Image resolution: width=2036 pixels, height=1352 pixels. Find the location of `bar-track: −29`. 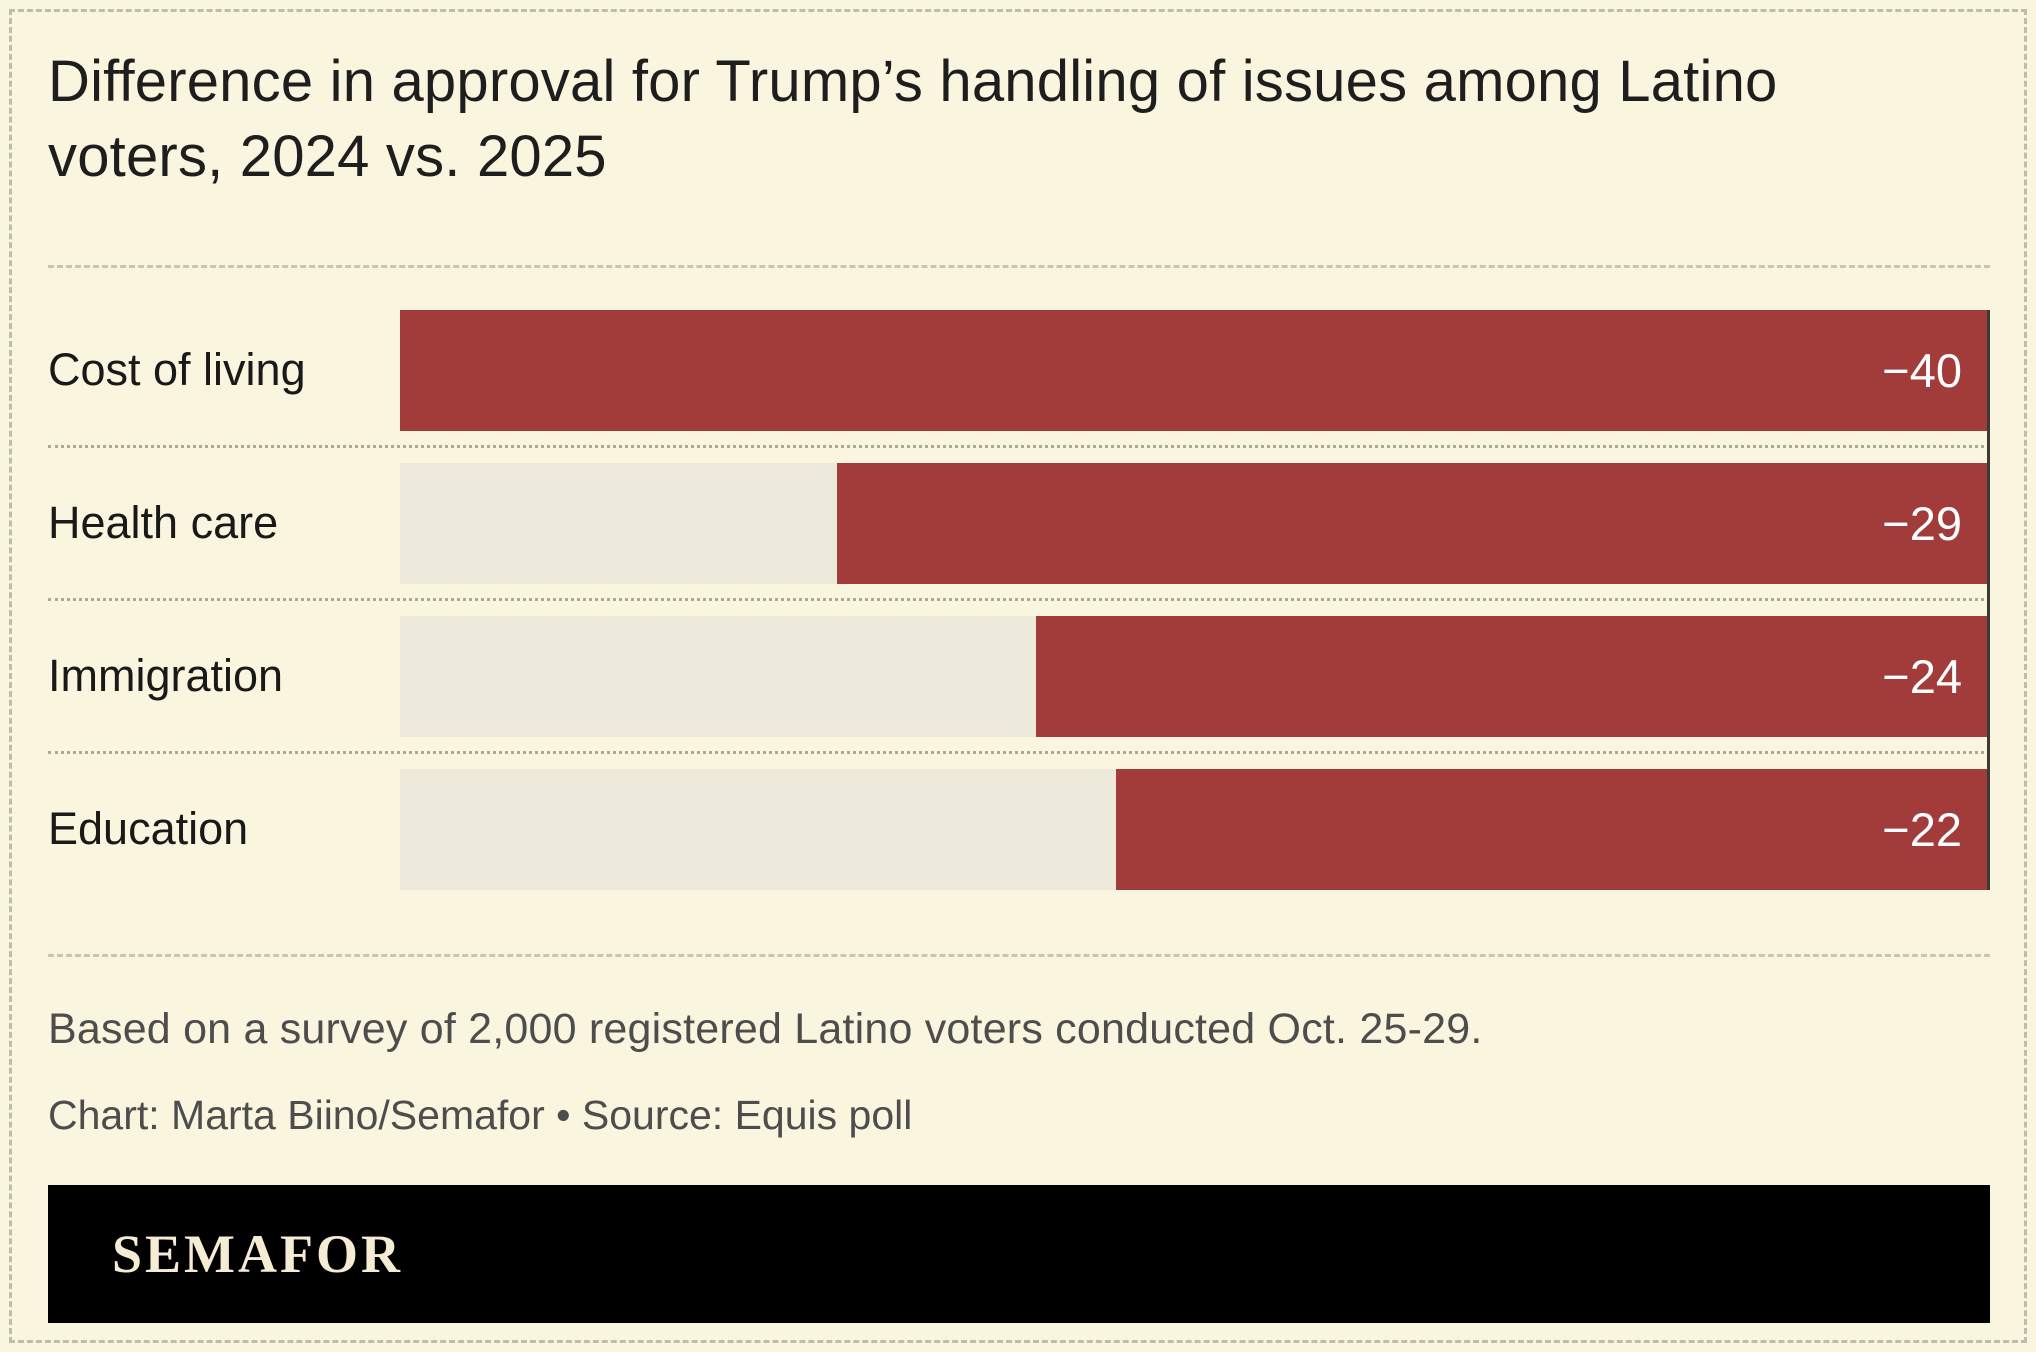

bar-track: −29 is located at coordinates (1195, 523).